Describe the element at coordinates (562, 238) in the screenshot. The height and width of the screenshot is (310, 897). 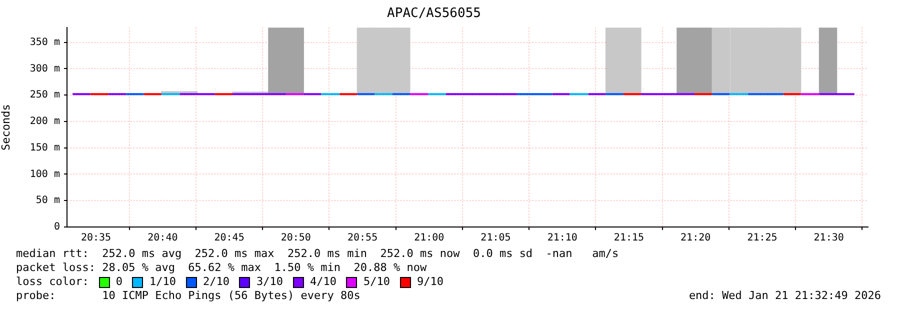
I see `x-tick-label: 21:10` at that location.